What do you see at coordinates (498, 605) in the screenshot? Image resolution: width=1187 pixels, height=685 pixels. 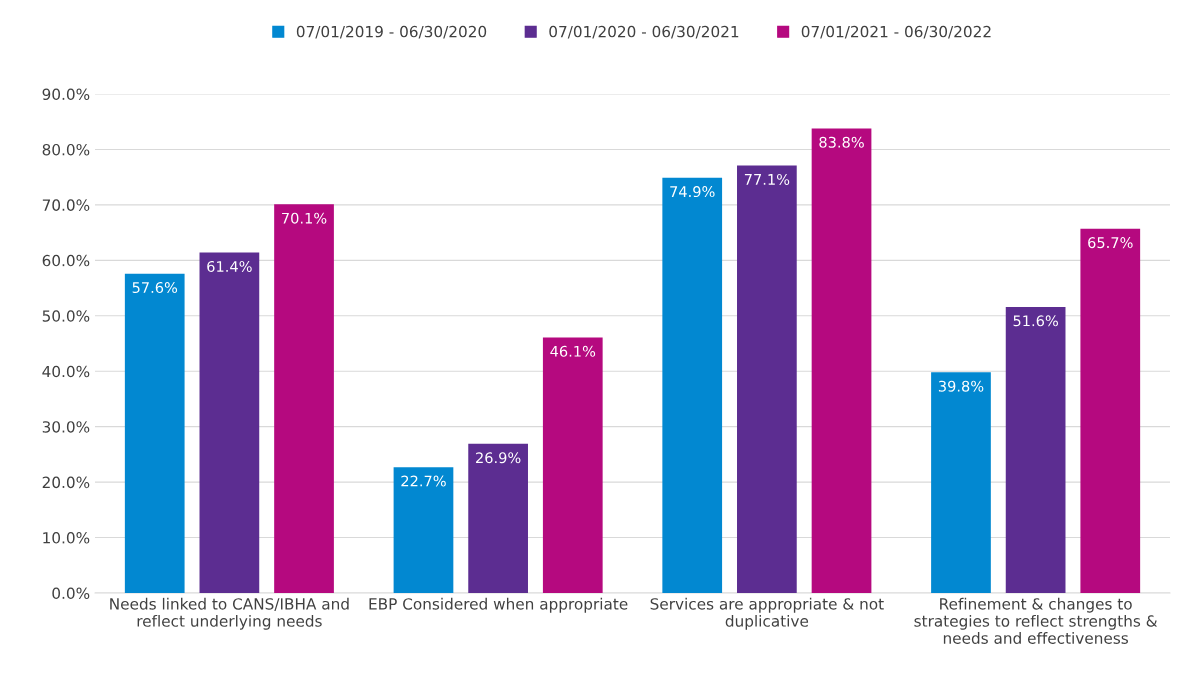 I see `x-tick-label: EBP Considered when appropriate` at bounding box center [498, 605].